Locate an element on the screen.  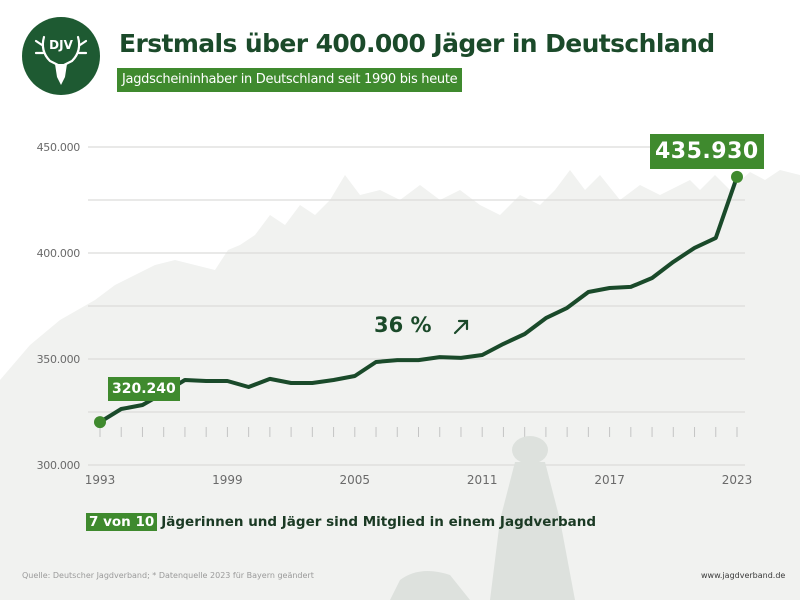
x-tick-label: 2023 is located at coordinates (737, 480).